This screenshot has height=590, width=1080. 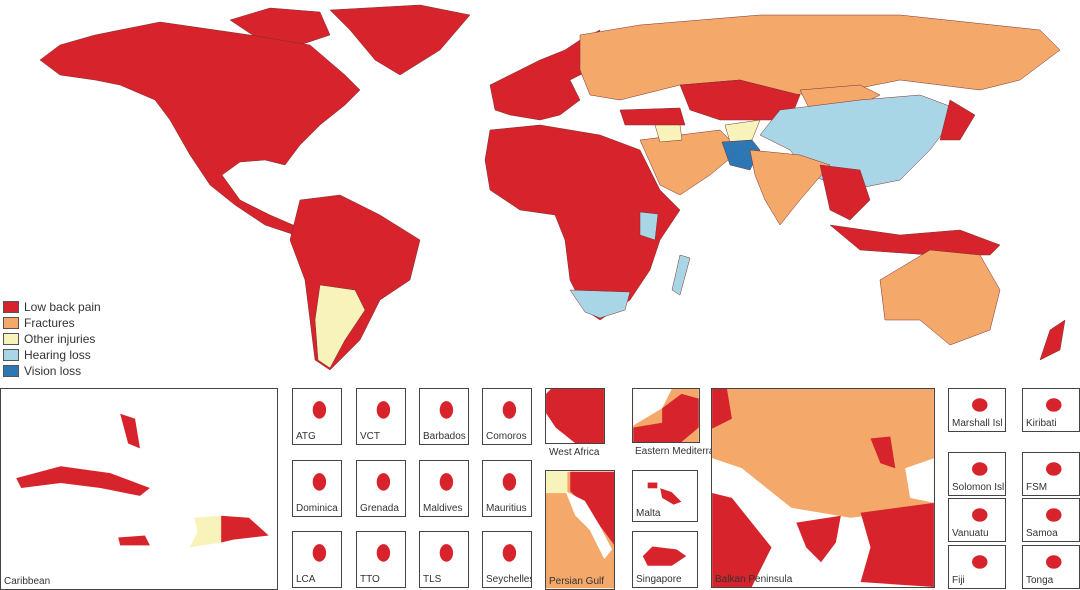 What do you see at coordinates (575, 416) in the screenshot?
I see `inset-west-africa` at bounding box center [575, 416].